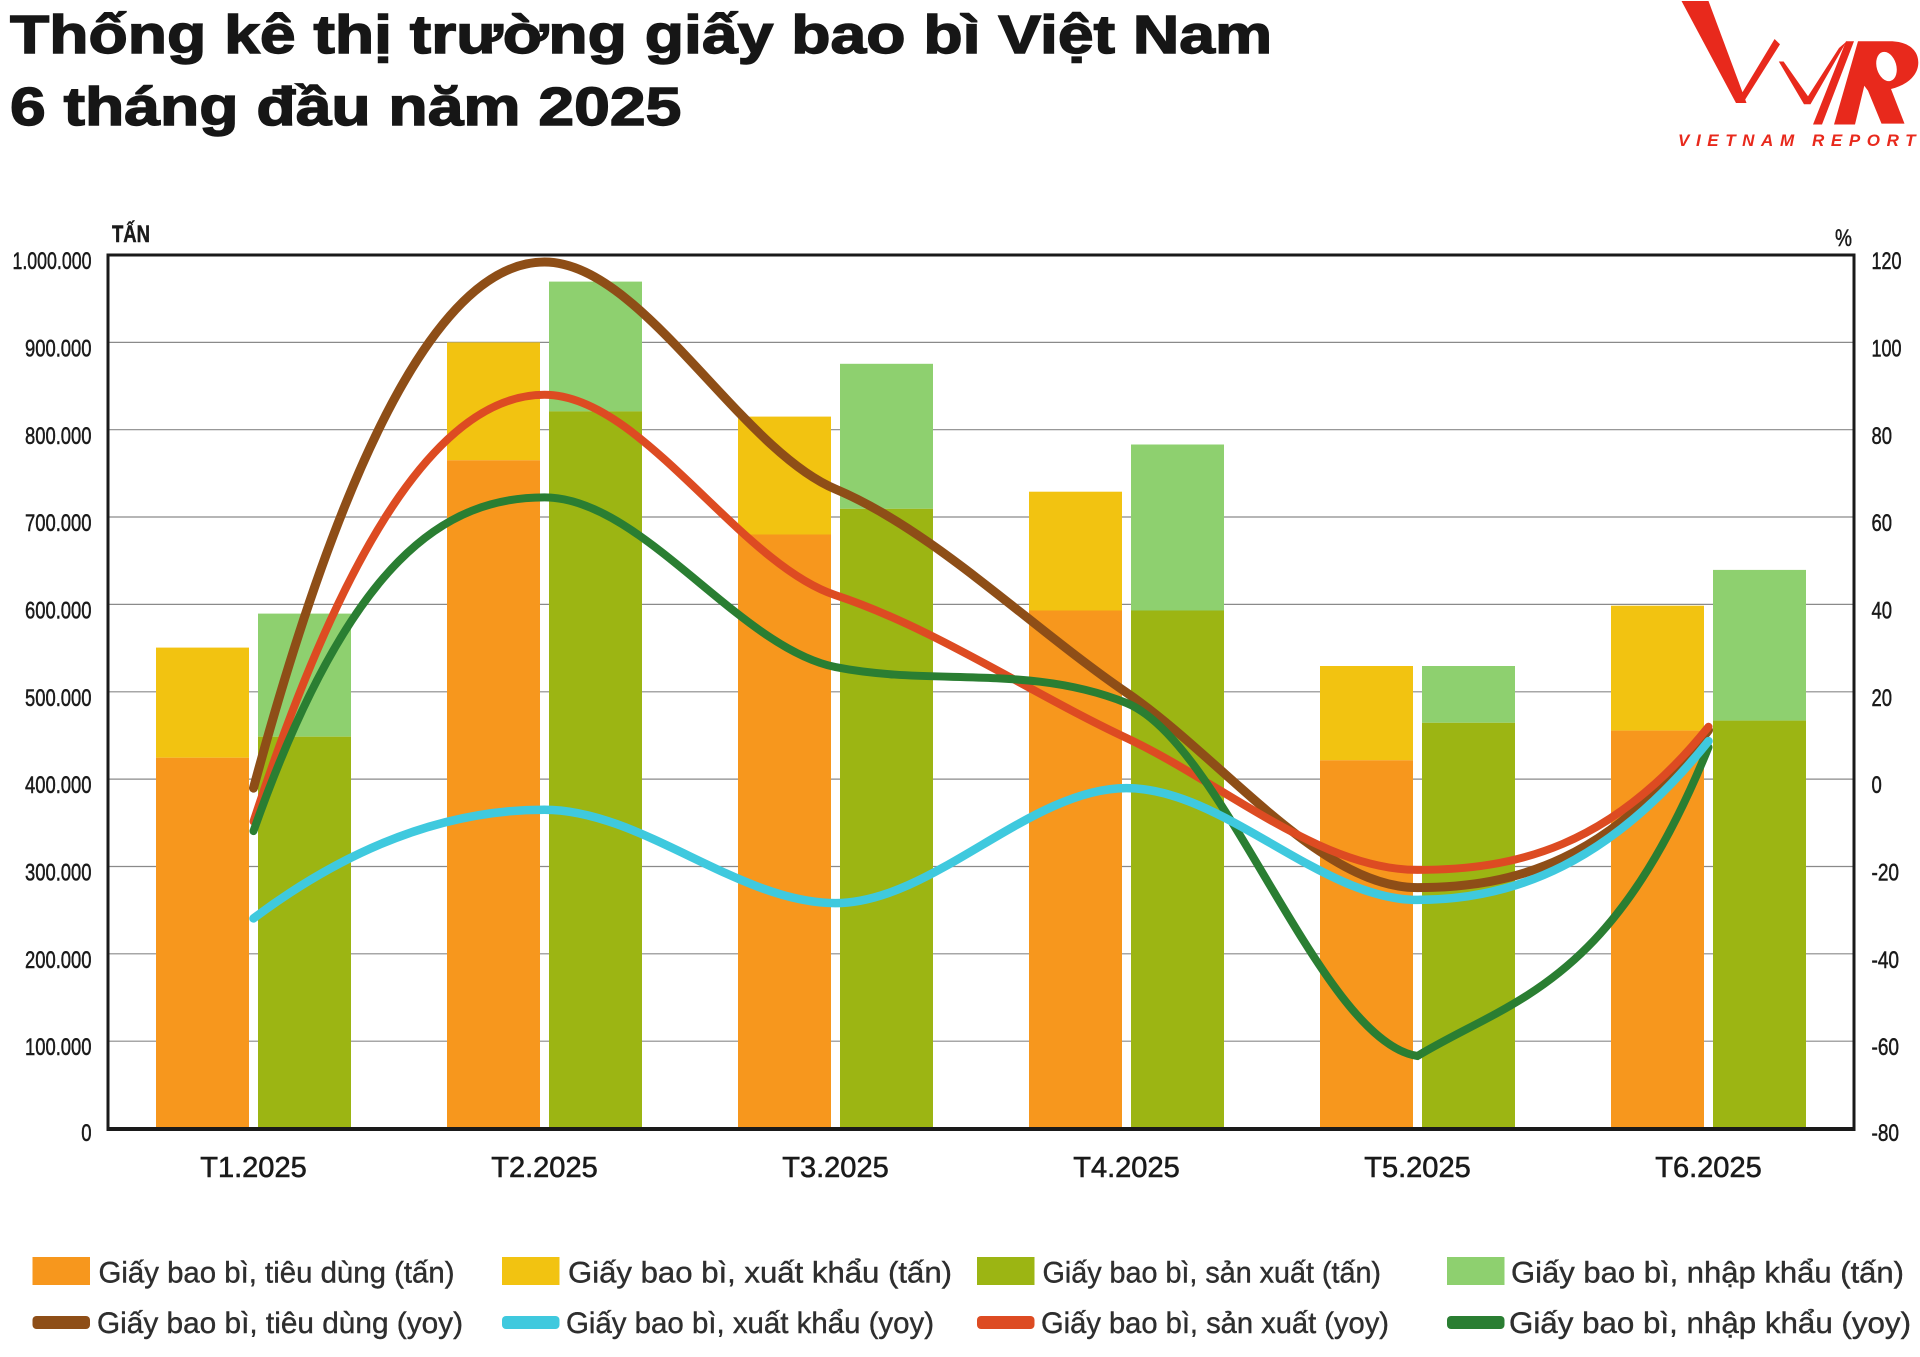 This screenshot has height=1357, width=1920. Describe the element at coordinates (1886, 1133) in the screenshot. I see `svg-text: -80` at that location.